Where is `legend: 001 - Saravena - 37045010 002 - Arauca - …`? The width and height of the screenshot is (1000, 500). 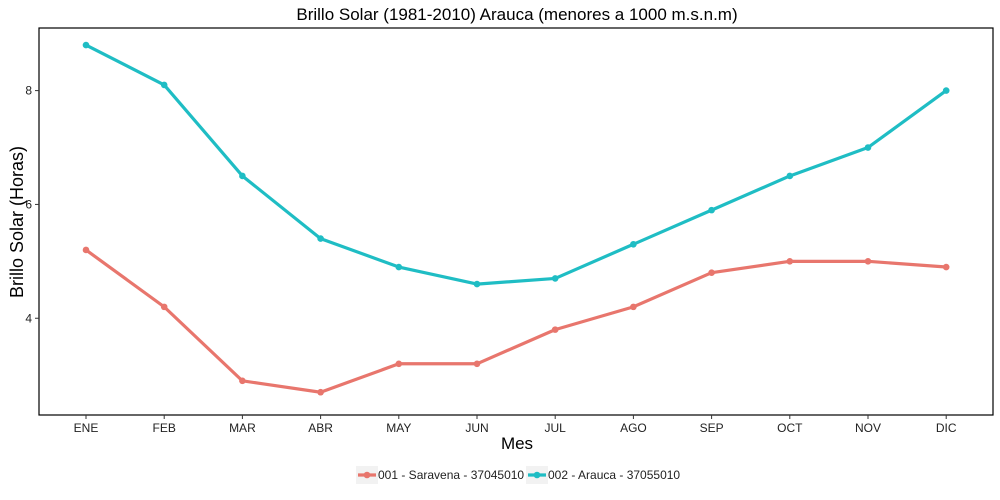
legend: 001 - Saravena - 37045010 002 - Arauca - … is located at coordinates (518, 475).